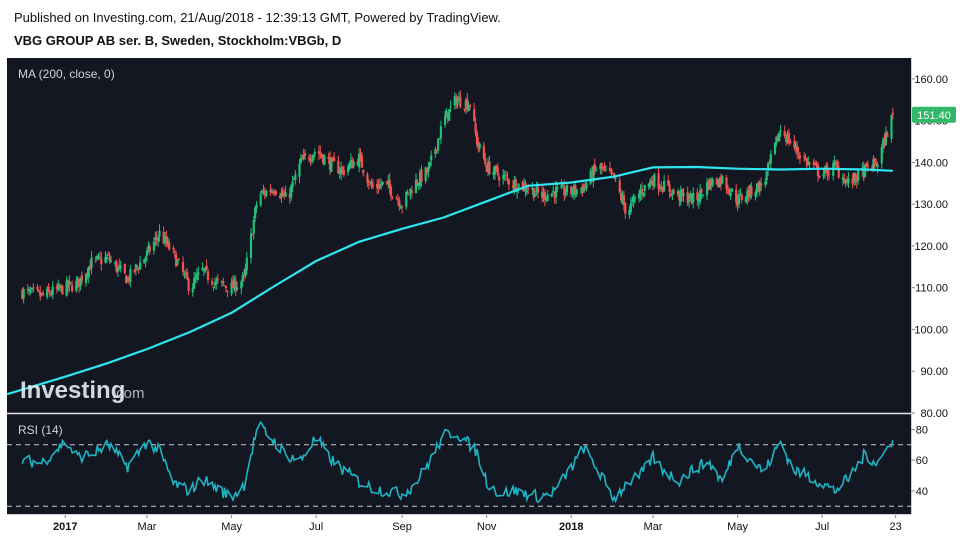 Image resolution: width=960 pixels, height=540 pixels. Describe the element at coordinates (571, 527) in the screenshot. I see `time-tick-label: 2018` at that location.